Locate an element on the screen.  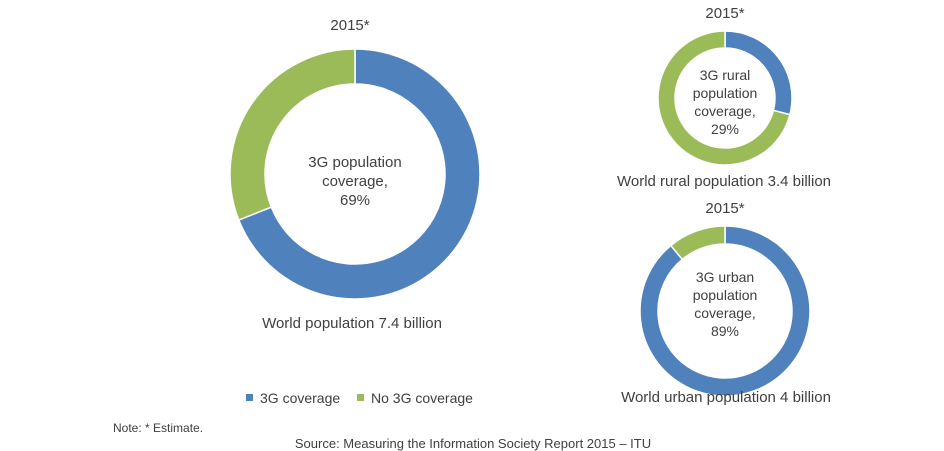
center-label-line-4: 29% is located at coordinates (725, 129).